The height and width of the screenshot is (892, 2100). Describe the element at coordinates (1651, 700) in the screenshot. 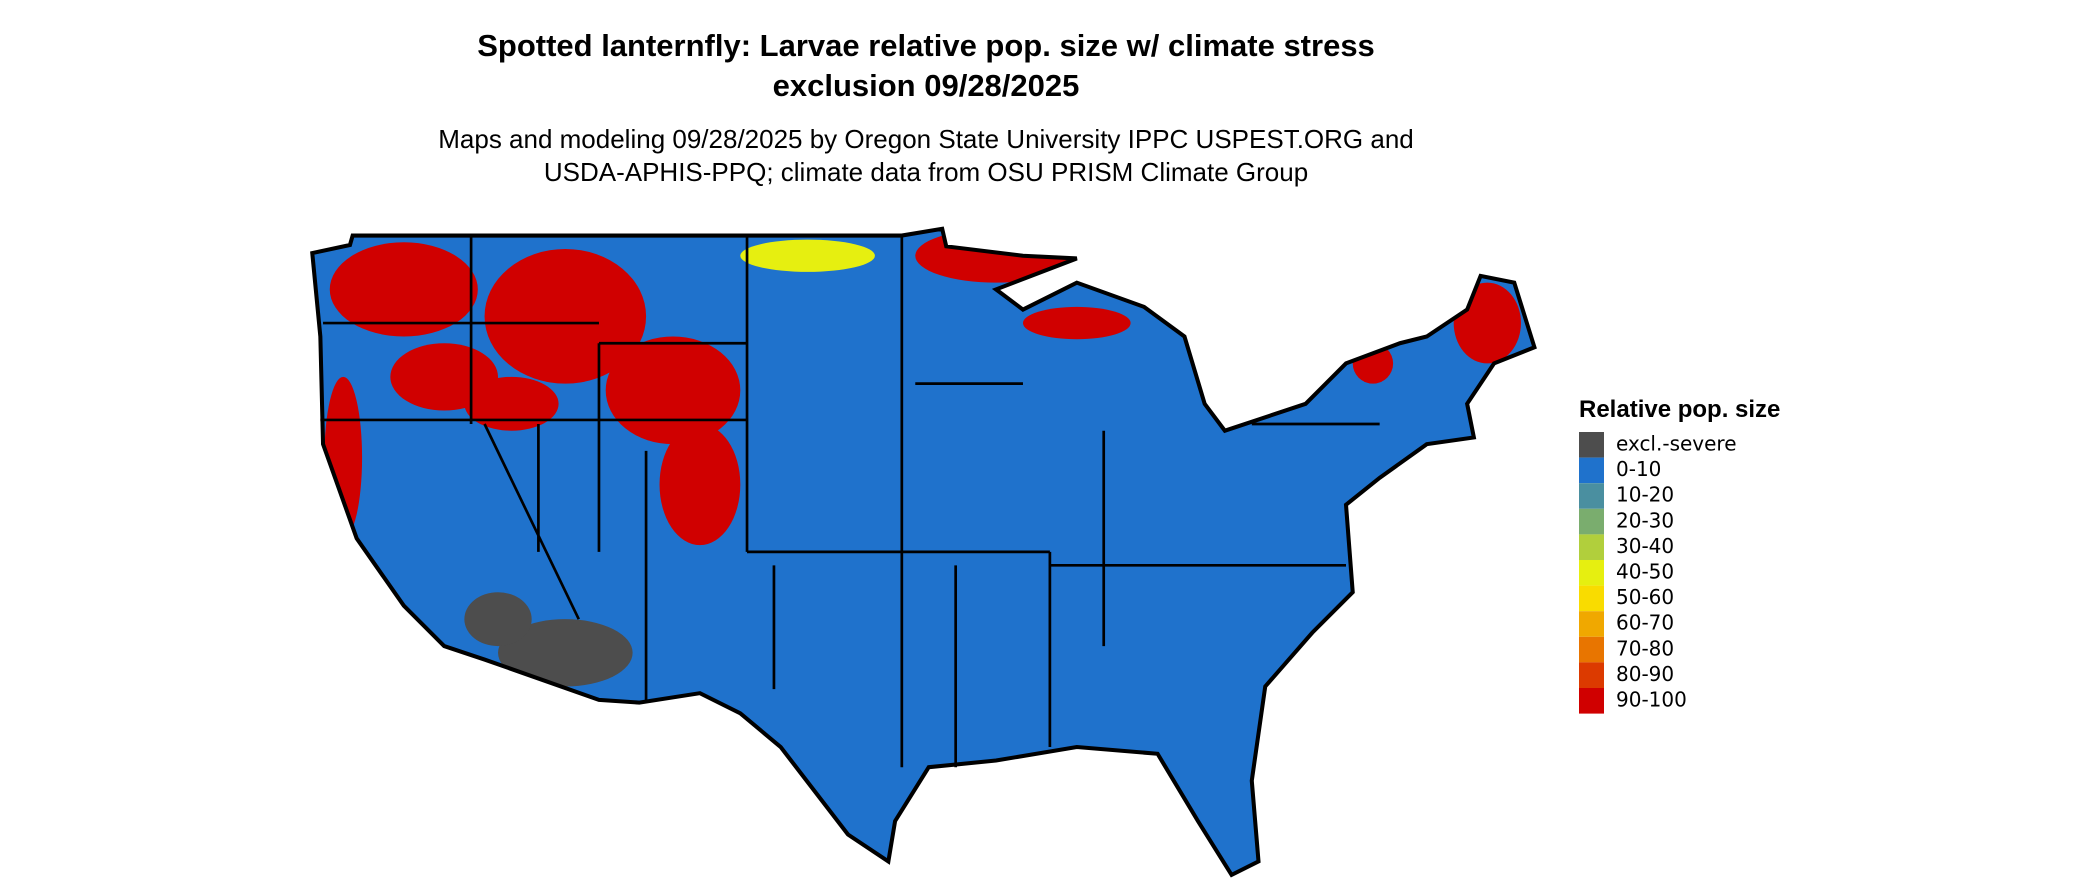

I see `legend-label: 90-100` at that location.